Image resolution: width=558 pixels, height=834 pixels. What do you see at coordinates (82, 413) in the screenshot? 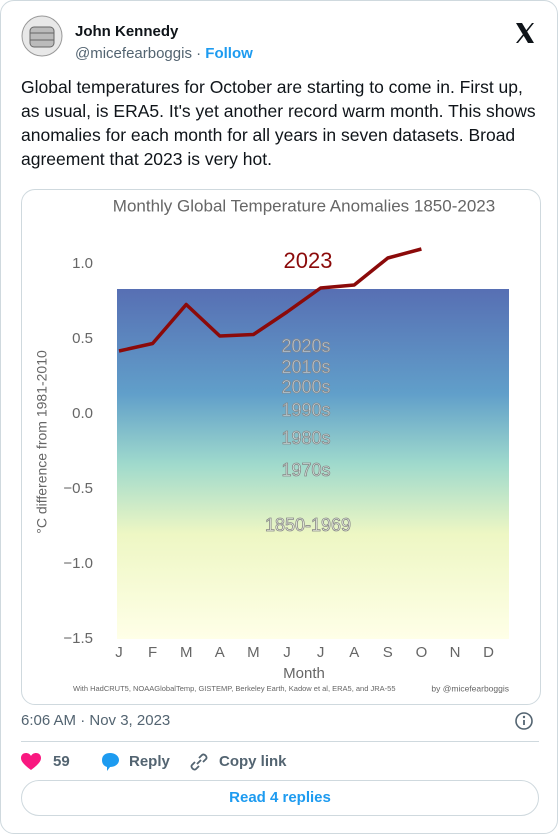
I see `y-tick-label: 0.0` at bounding box center [82, 413].